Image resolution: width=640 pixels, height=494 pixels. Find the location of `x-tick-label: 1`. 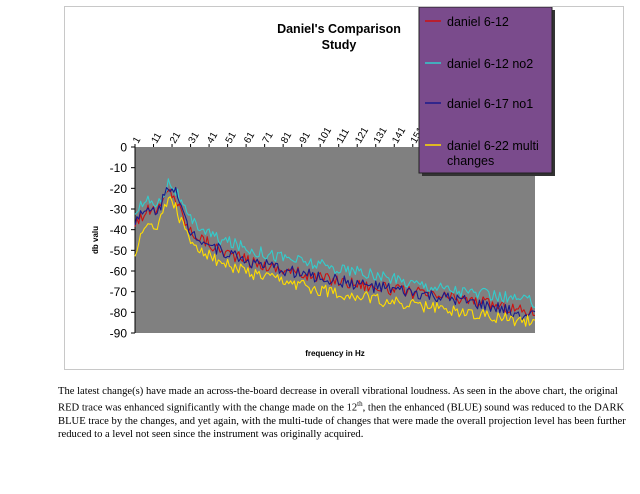

x-tick-label: 1 is located at coordinates (137, 140).